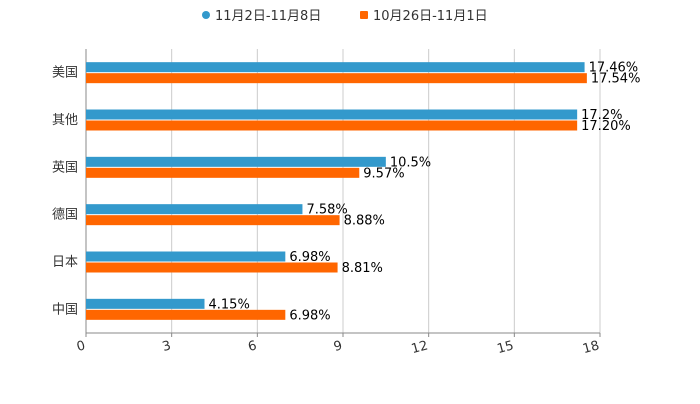 The width and height of the screenshot is (700, 404). Describe the element at coordinates (252, 346) in the screenshot. I see `x-tick-label-2: 6` at that location.